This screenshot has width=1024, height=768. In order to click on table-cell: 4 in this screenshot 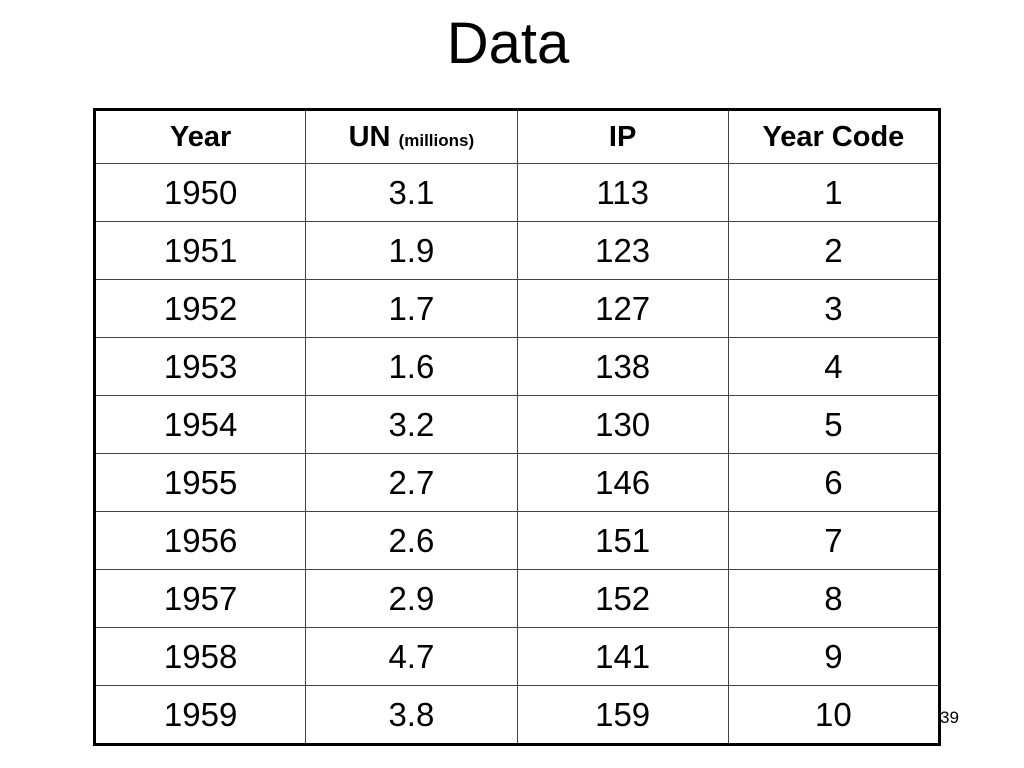, I will do `click(834, 366)`.